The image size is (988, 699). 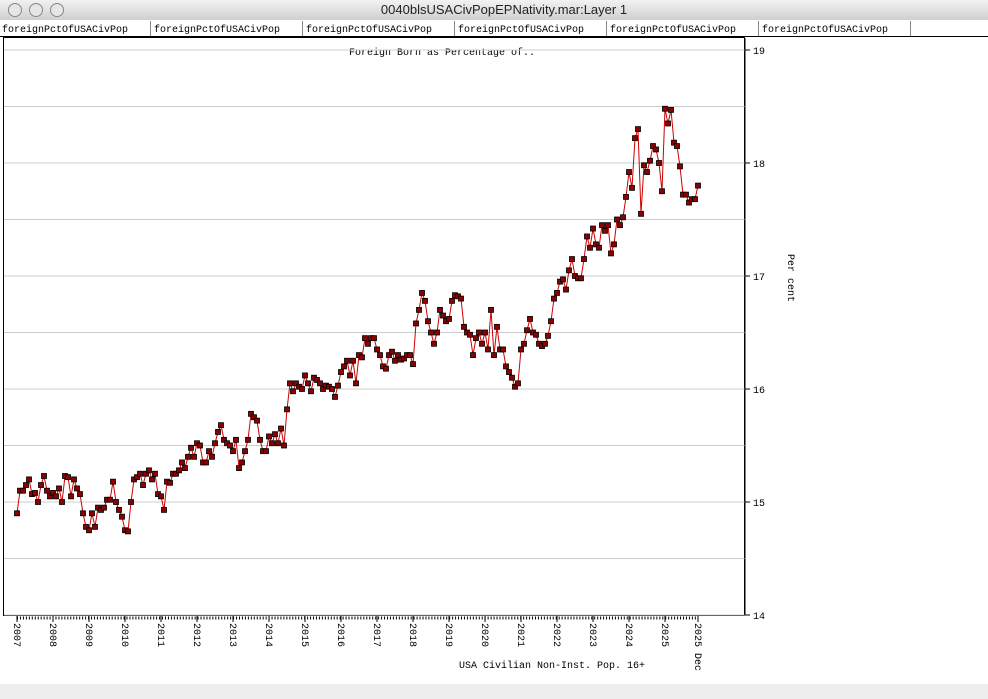 I want to click on y-tick-label: 15, so click(x=759, y=504).